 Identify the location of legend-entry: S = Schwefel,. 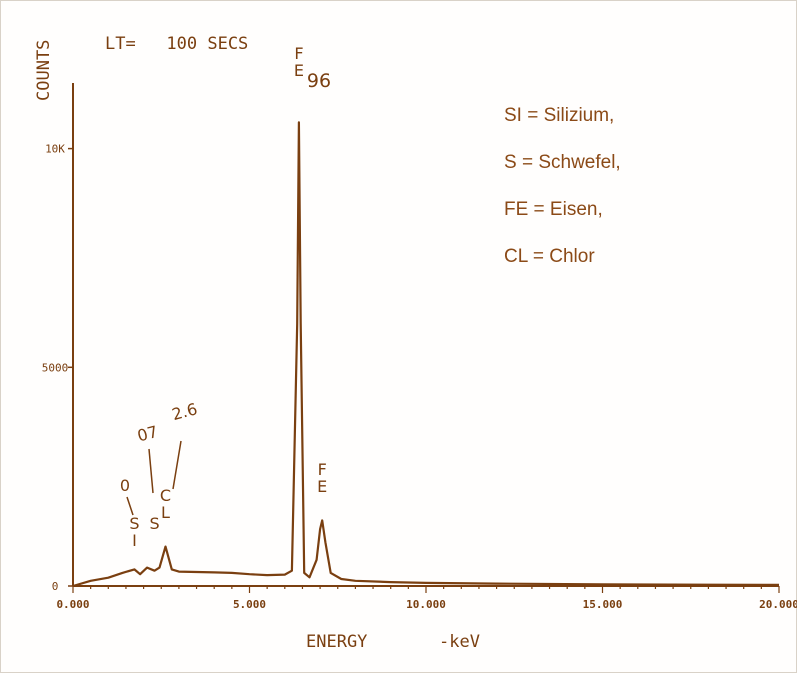
(562, 162).